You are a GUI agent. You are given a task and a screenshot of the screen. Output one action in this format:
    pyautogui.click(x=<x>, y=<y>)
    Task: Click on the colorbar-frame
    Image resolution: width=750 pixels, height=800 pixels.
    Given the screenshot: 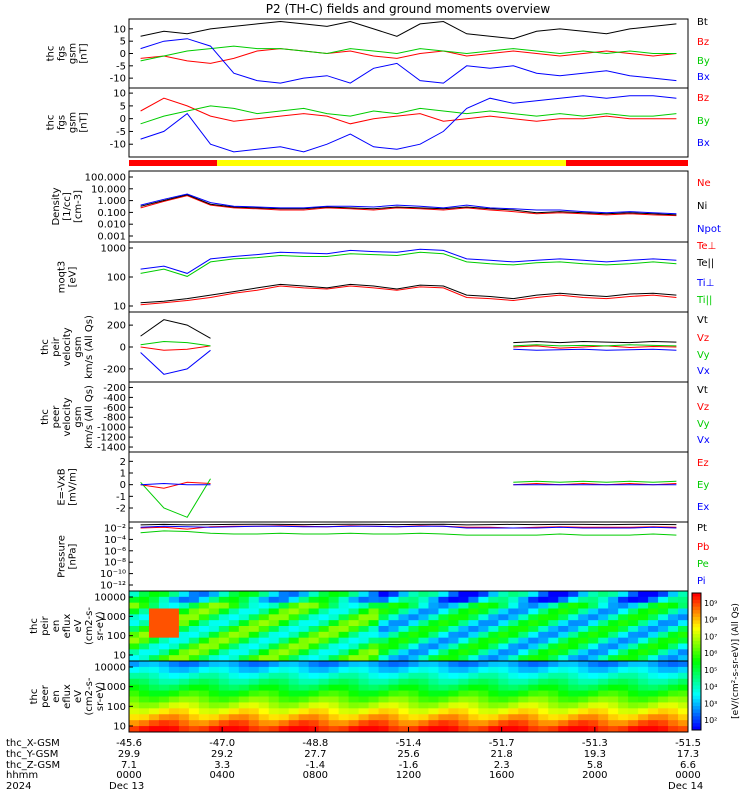 What is the action you would take?
    pyautogui.click(x=696, y=661)
    